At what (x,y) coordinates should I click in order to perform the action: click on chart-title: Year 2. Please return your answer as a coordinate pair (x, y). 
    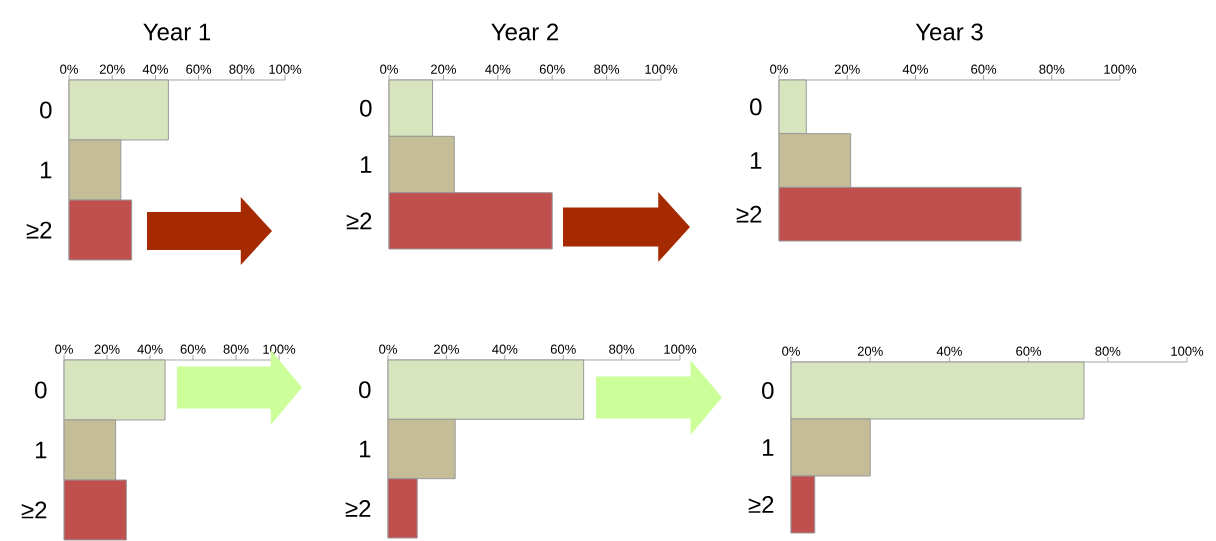
    Looking at the image, I should click on (525, 32).